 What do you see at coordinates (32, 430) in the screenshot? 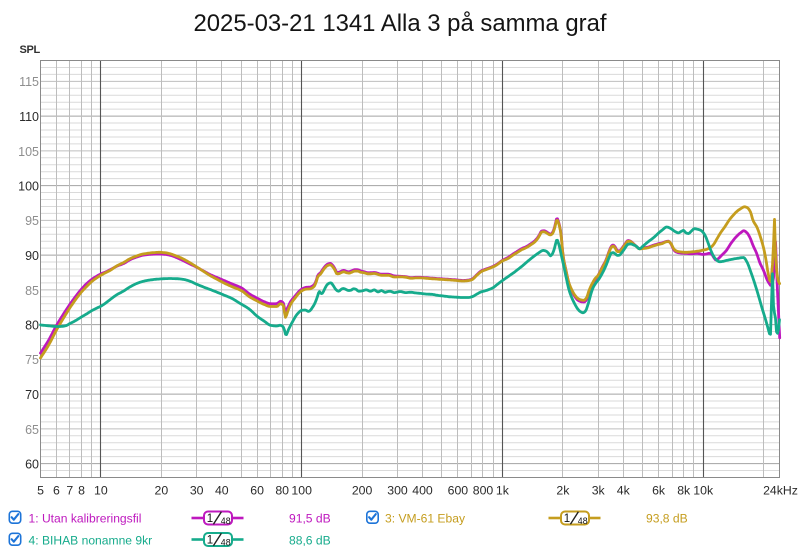
I see `svg-text: 65` at bounding box center [32, 430].